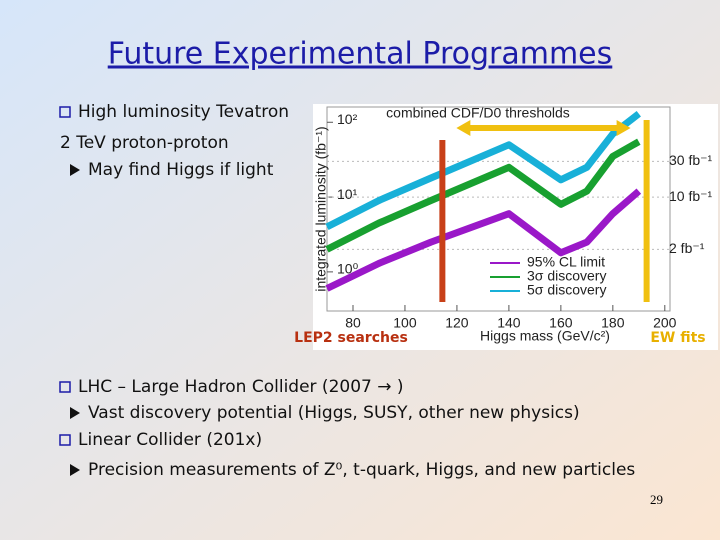  I want to click on figure-title: combined CDF/D0 thresholds, so click(478, 113).